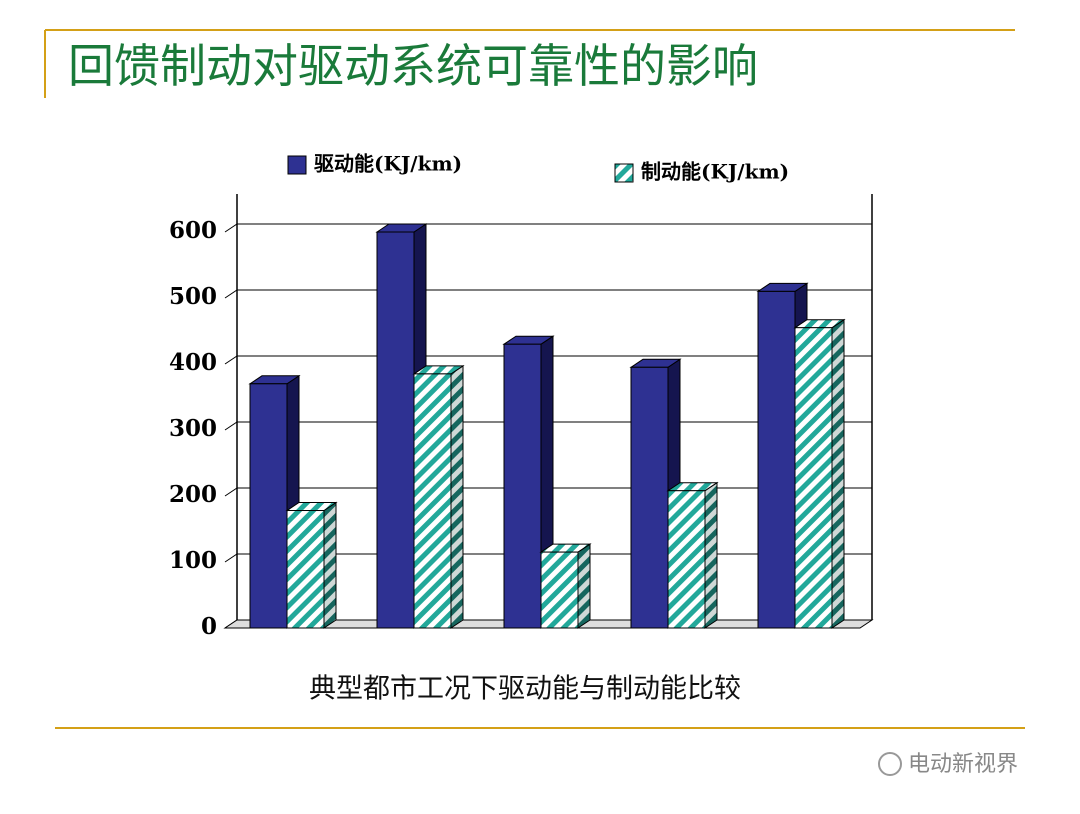 This screenshot has height=814, width=1080. What do you see at coordinates (963, 764) in the screenshot?
I see `watermark: 电动新视界` at bounding box center [963, 764].